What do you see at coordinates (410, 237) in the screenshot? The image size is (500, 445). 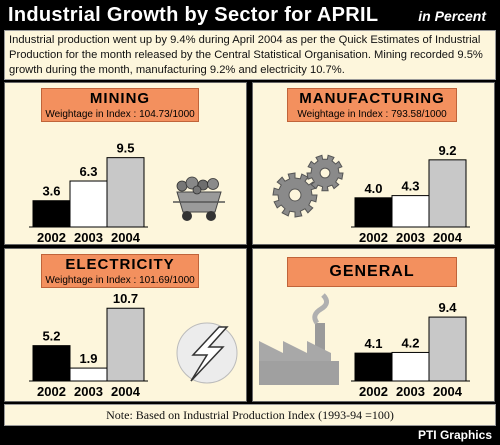 I see `manufacturing-year-2003: 2003` at bounding box center [410, 237].